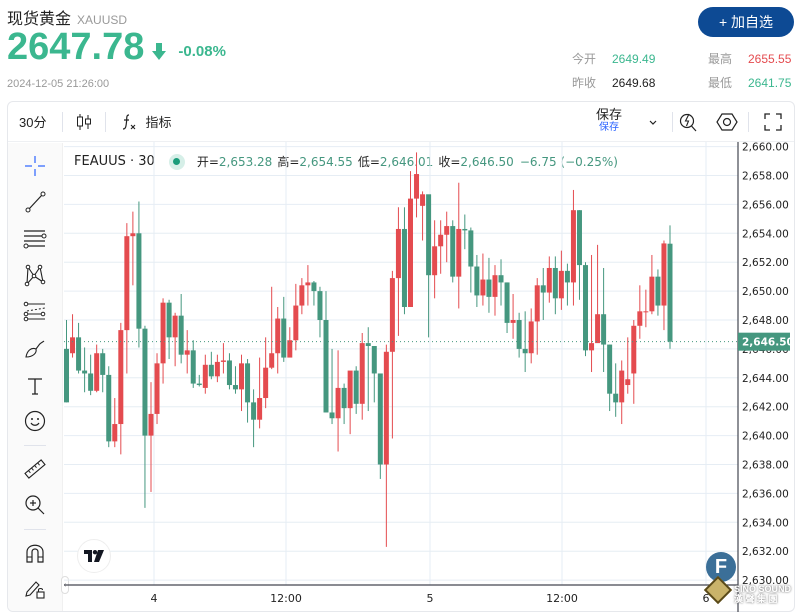 The image size is (802, 612). I want to click on chart-type-button, so click(84, 122).